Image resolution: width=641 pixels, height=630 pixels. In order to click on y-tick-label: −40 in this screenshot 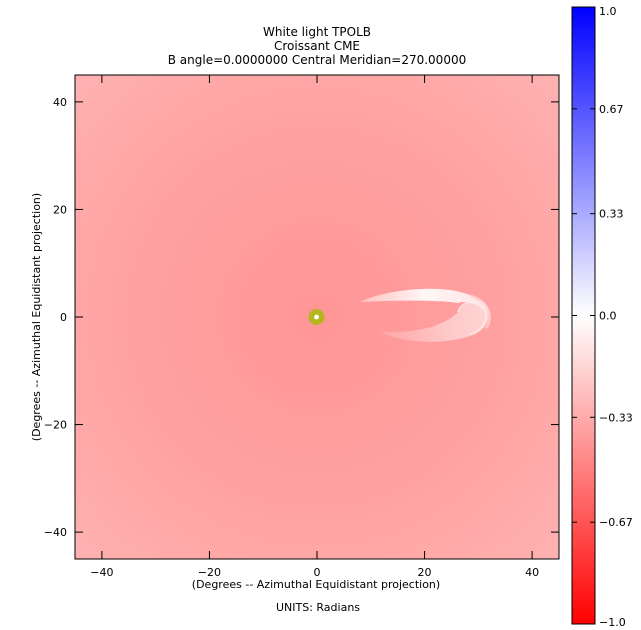, I will do `click(55, 532)`.